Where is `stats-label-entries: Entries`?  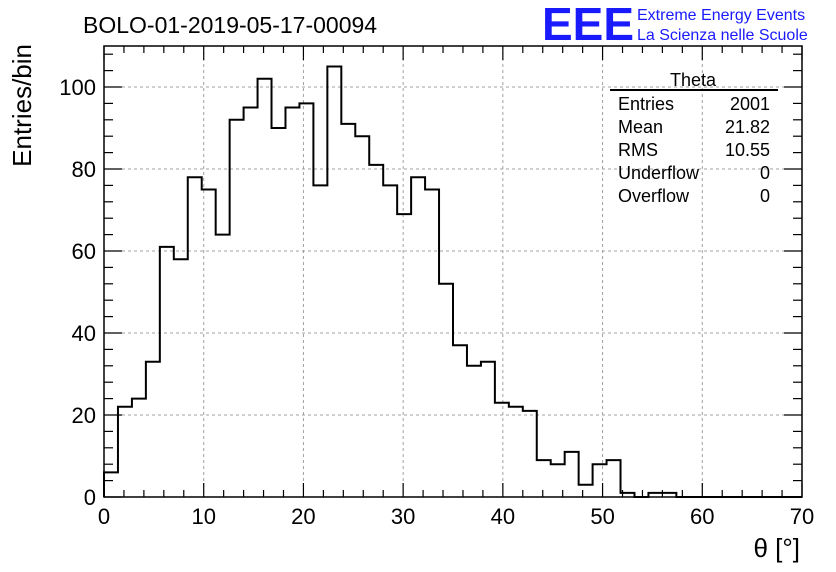 stats-label-entries: Entries is located at coordinates (646, 104).